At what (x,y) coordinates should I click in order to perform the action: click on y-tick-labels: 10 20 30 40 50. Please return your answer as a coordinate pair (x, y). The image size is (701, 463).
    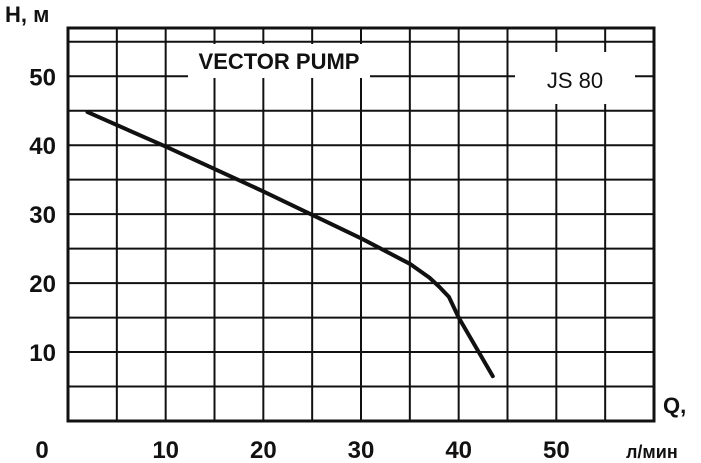
    Looking at the image, I should click on (42, 215).